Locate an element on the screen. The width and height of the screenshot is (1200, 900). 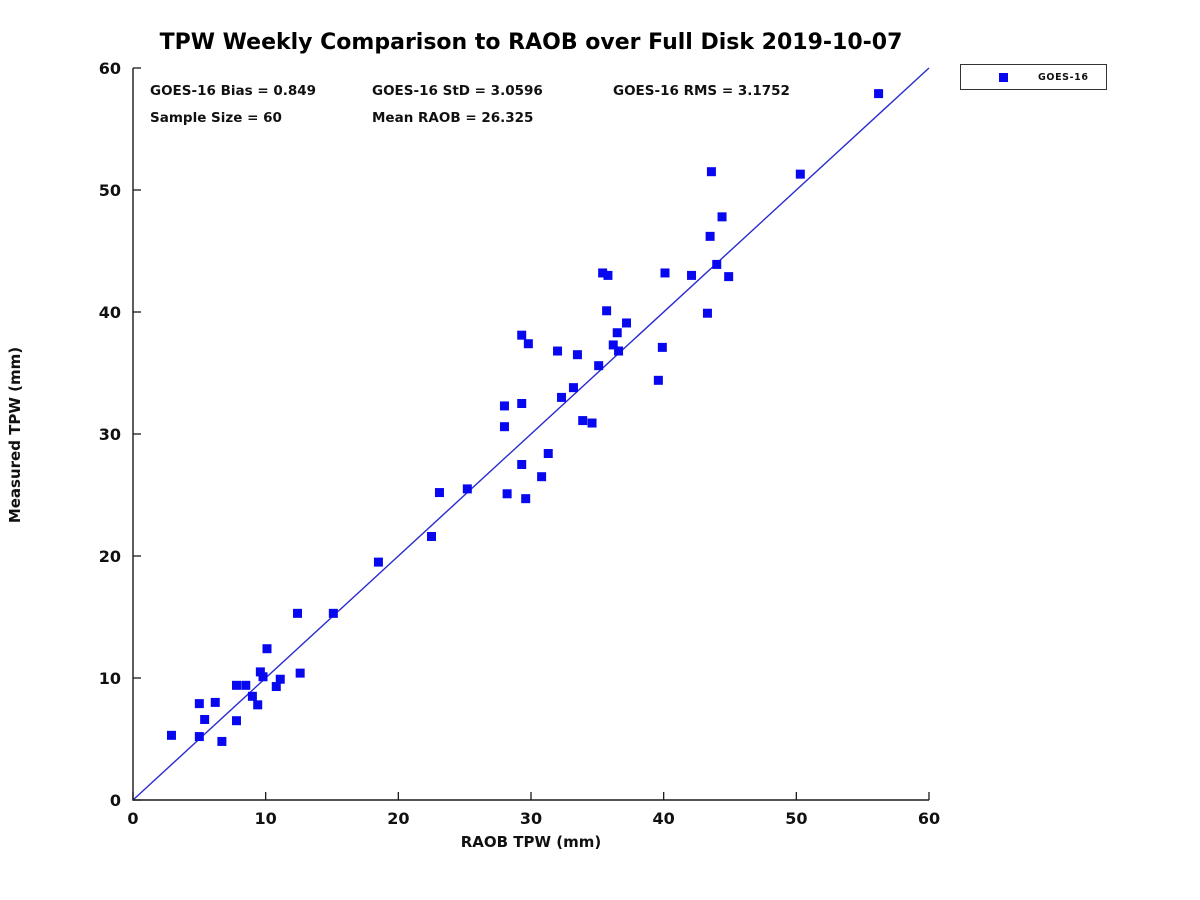
legend-label: GOES-16 is located at coordinates (1063, 77).